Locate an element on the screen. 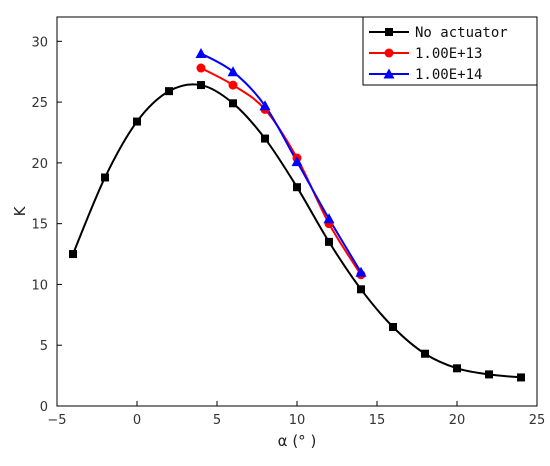 This screenshot has height=466, width=550. legend-label-1: No actuator is located at coordinates (461, 33).